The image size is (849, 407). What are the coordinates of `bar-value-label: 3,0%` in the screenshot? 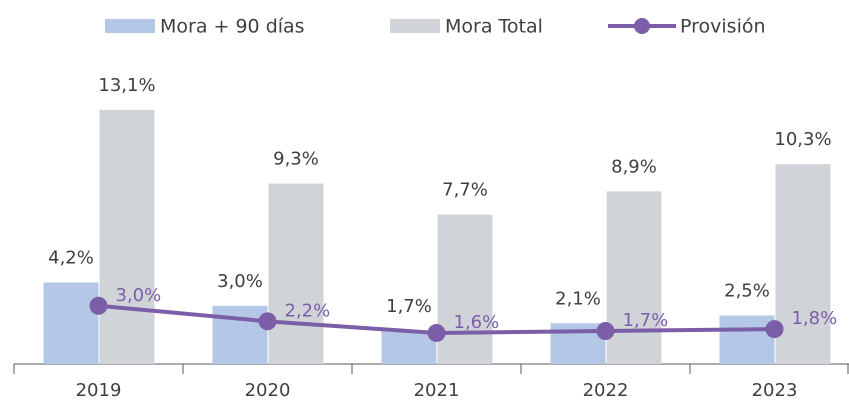 It's located at (240, 281).